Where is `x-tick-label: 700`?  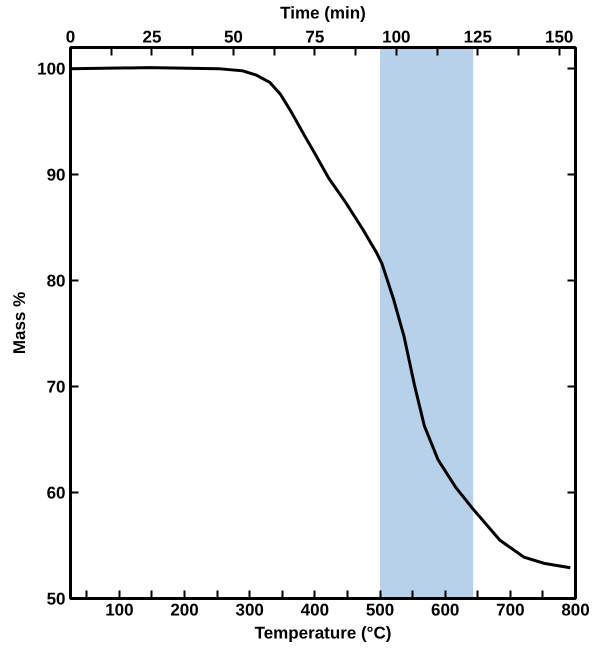
x-tick-label: 700 is located at coordinates (510, 610).